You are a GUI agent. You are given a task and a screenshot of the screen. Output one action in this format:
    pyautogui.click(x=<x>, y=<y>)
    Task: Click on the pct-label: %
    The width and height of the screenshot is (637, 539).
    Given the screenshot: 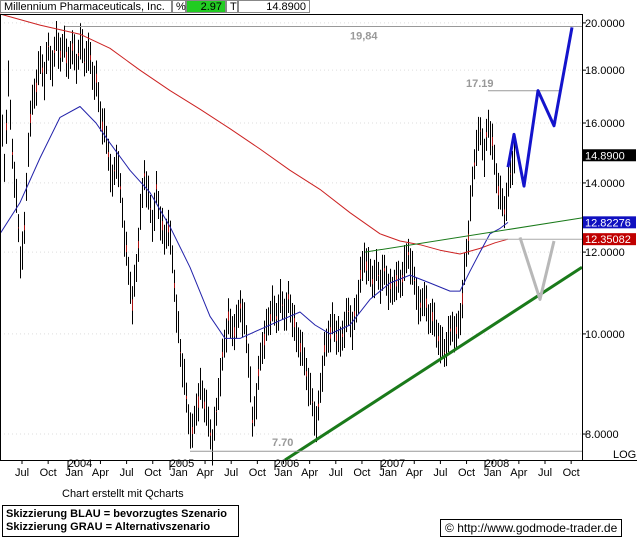 What is the action you would take?
    pyautogui.click(x=179, y=6)
    